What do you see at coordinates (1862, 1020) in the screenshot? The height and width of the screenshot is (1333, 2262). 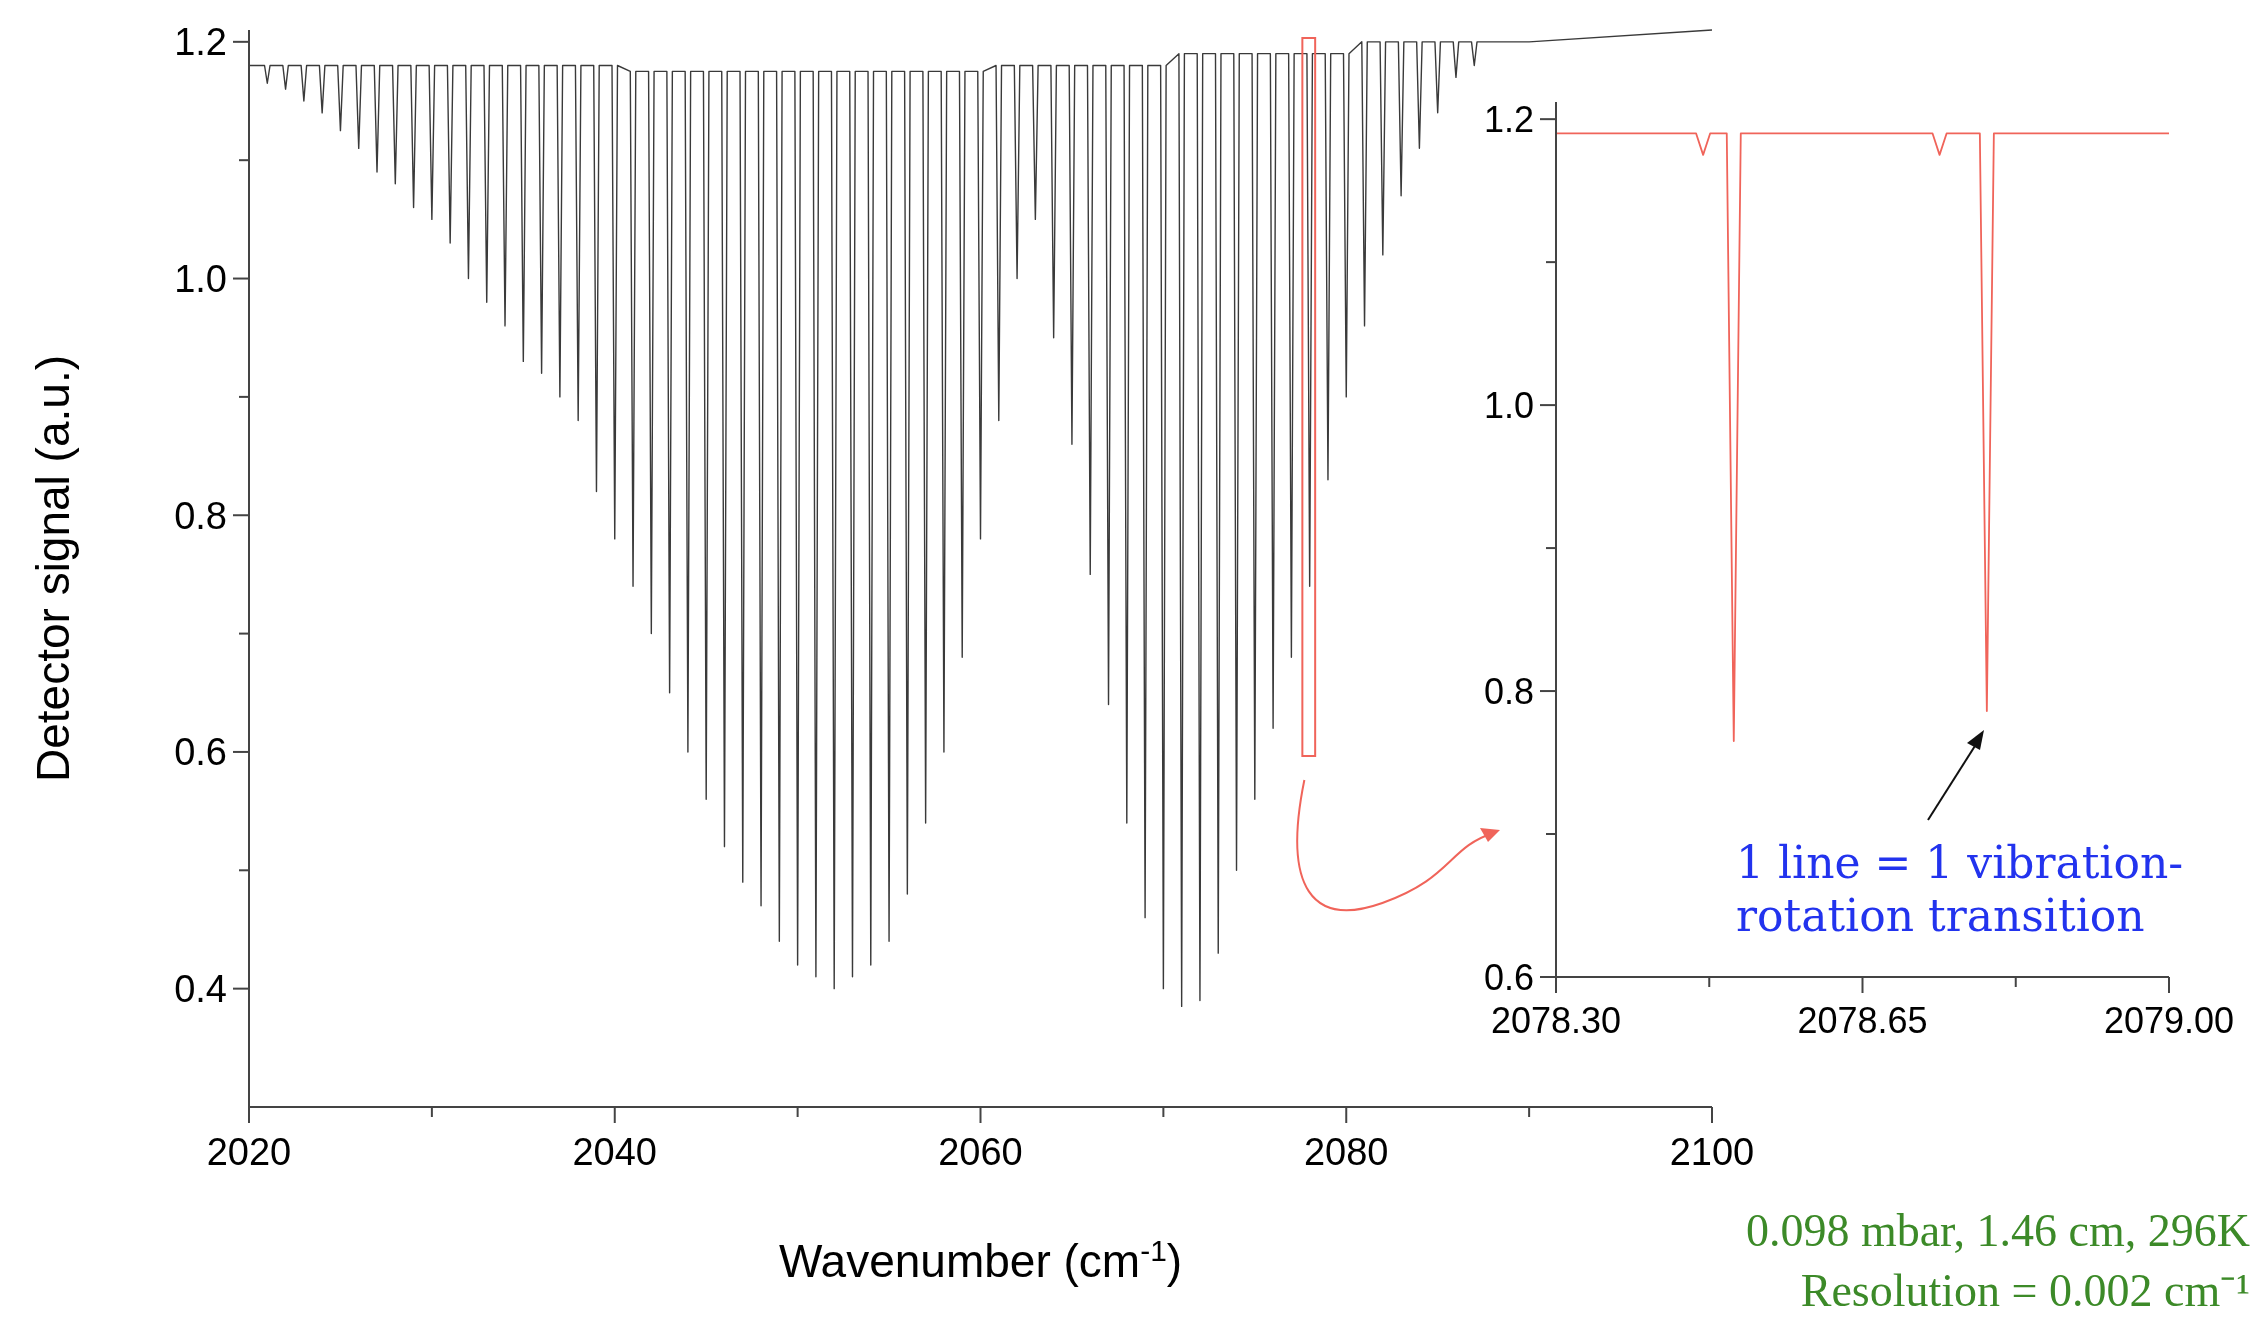 I see `x-tick-label: 2078.65` at bounding box center [1862, 1020].